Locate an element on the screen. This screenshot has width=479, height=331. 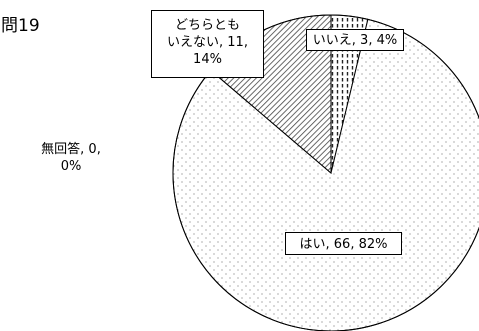
data-label-dochira: どちらとも いえない, 11, 14% is located at coordinates (207, 44).